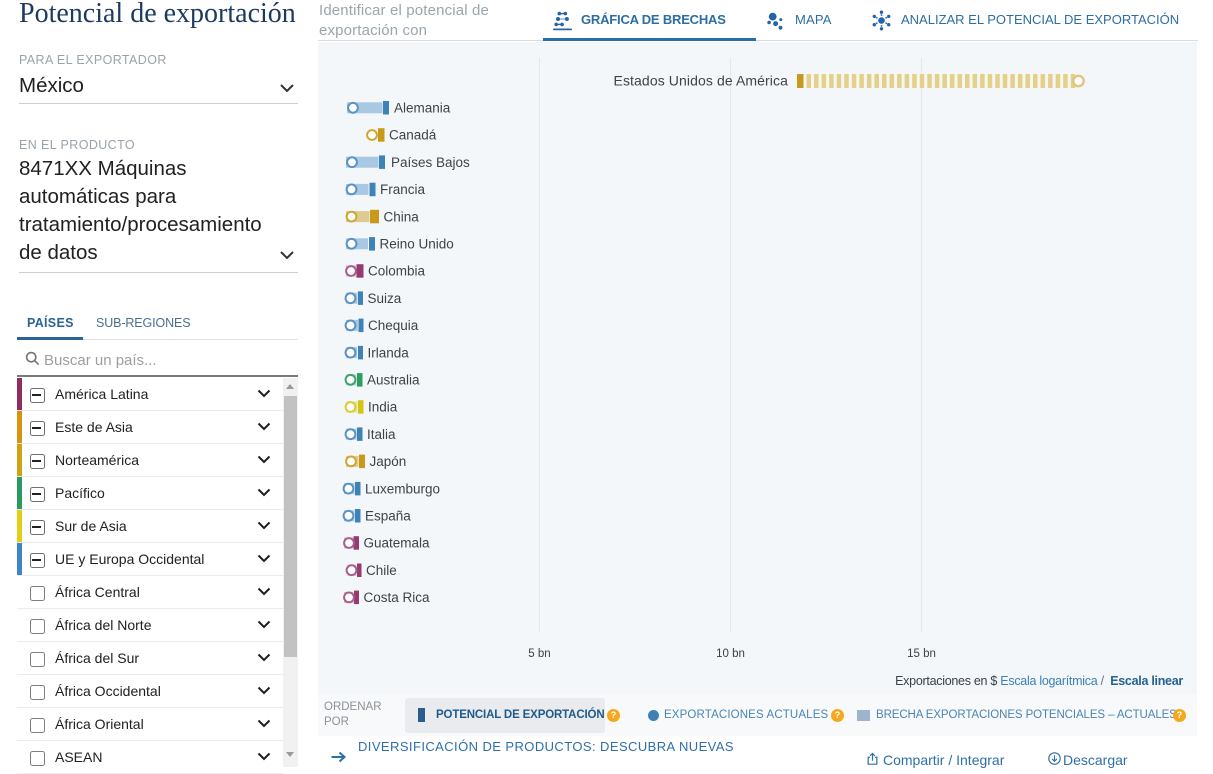 This screenshot has width=1213, height=774. Describe the element at coordinates (422, 108) in the screenshot. I see `svg-text: Alemania` at that location.